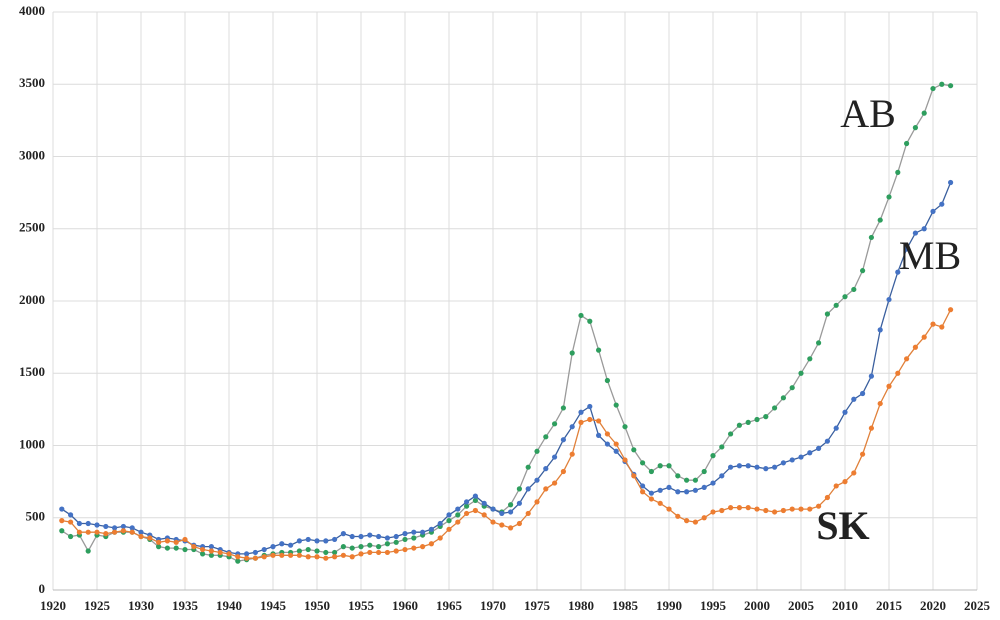 Image resolution: width=1000 pixels, height=620 pixels. I want to click on y-tick-label: 2000, so click(32, 299).